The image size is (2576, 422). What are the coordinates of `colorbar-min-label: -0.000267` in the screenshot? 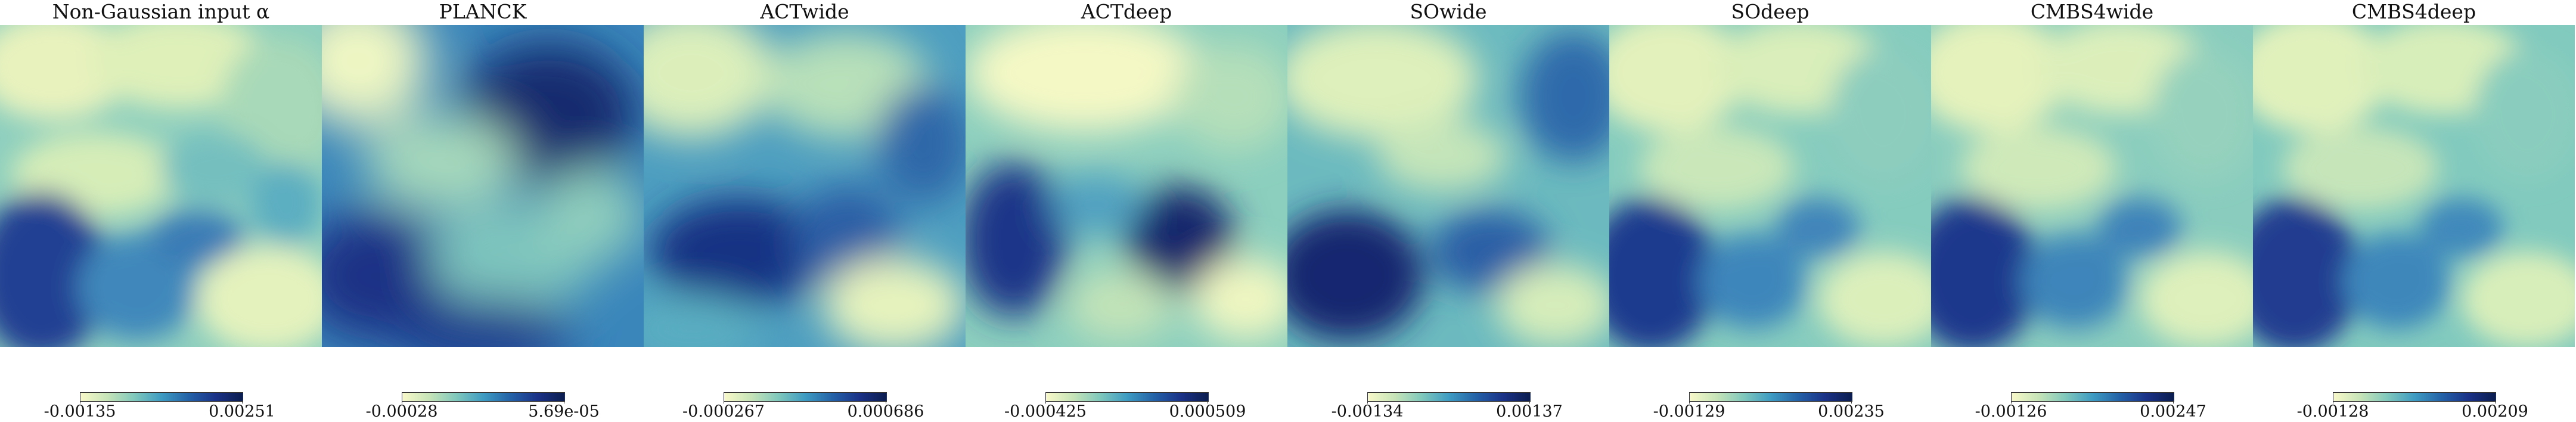 It's located at (724, 411).